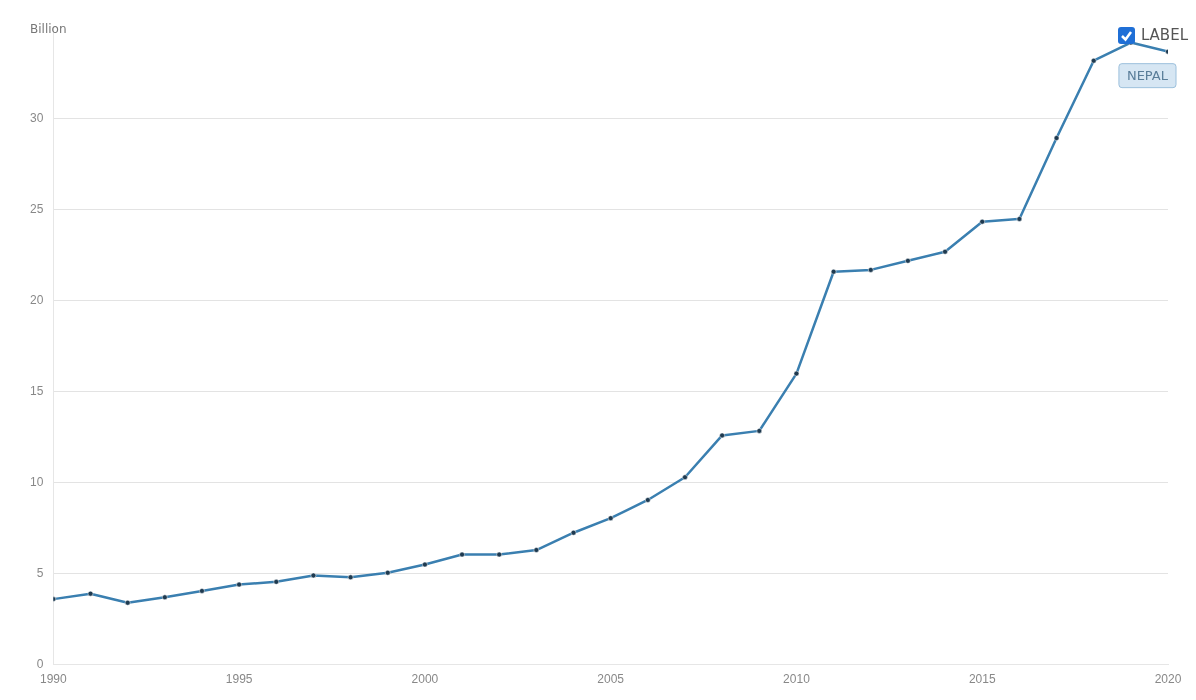  Describe the element at coordinates (48, 29) in the screenshot. I see `y-axis-title: Billion` at that location.